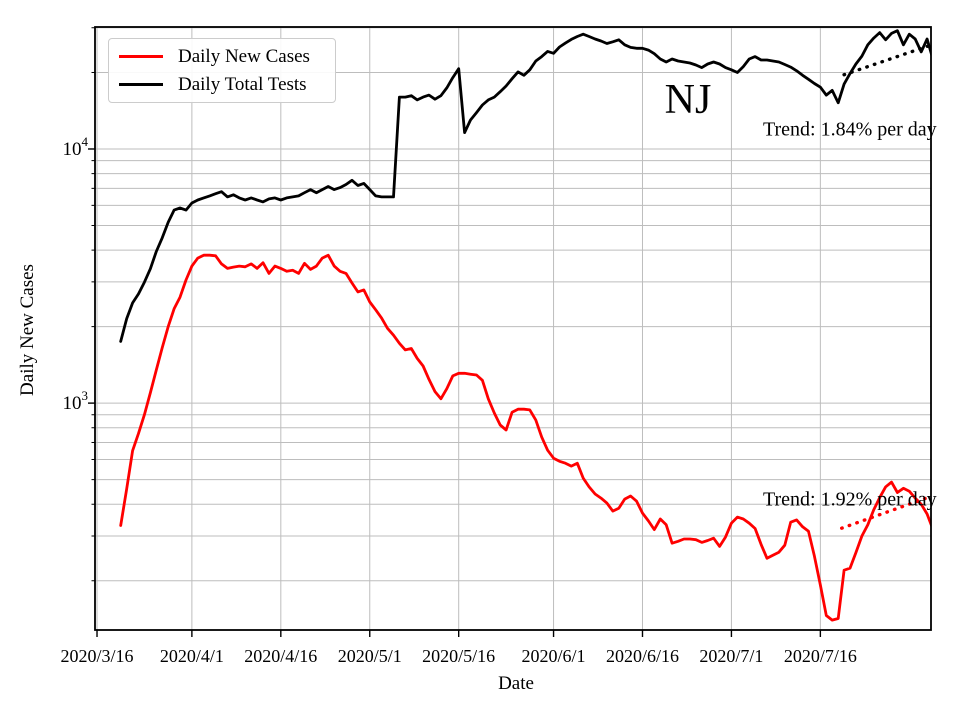  I want to click on legend-label: Daily New Cases, so click(244, 57).